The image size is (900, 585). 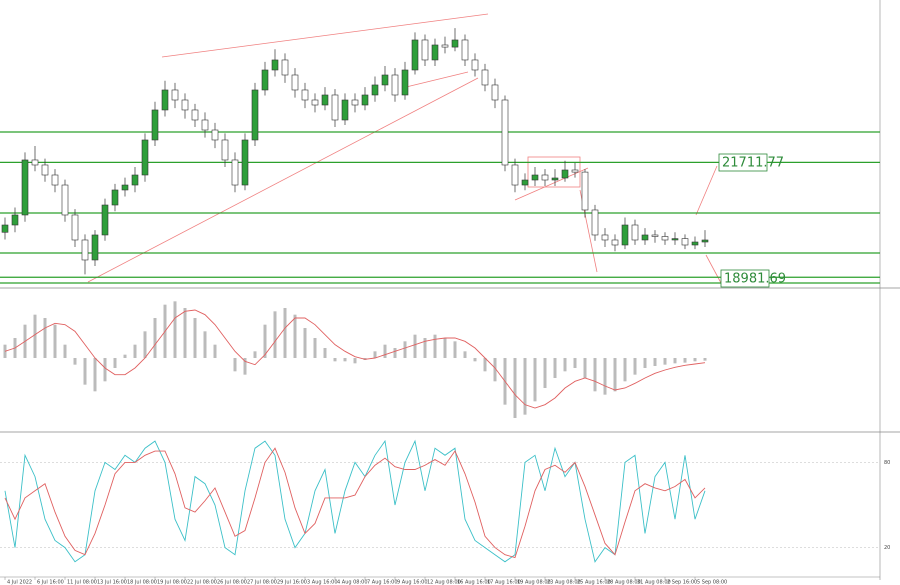 I want to click on x-tick-label: 9 Aug 16:00, so click(x=412, y=582).